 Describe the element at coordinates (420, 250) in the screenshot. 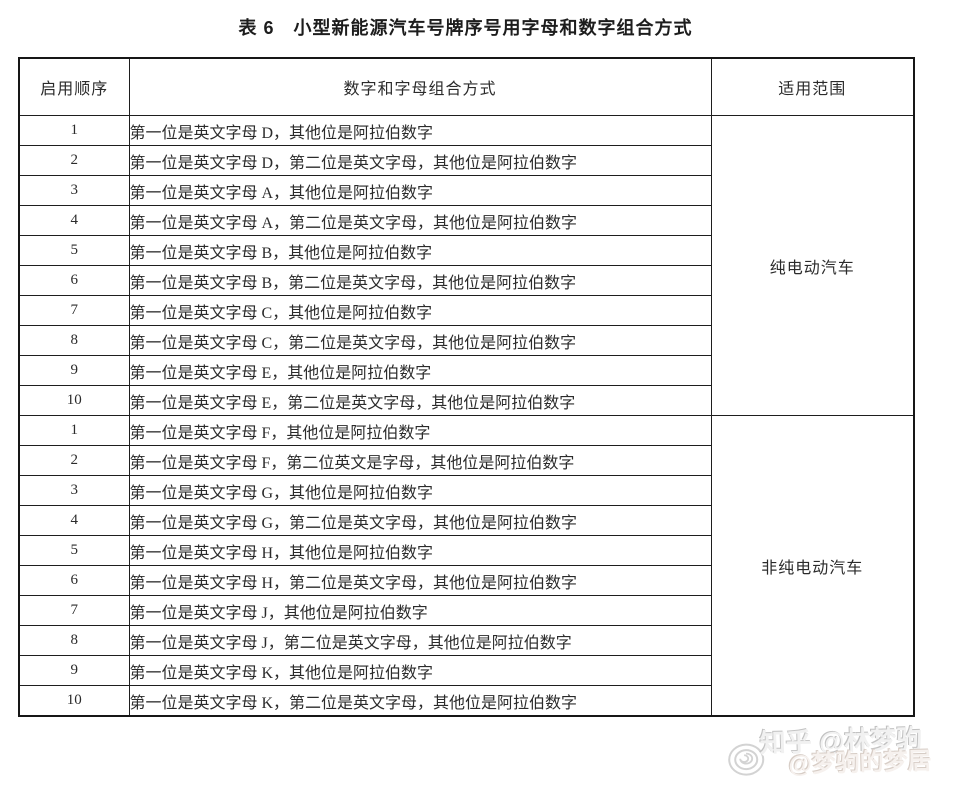

I see `combination-cell: 第一位是英文字母 B，其他位是阿拉伯数字` at that location.